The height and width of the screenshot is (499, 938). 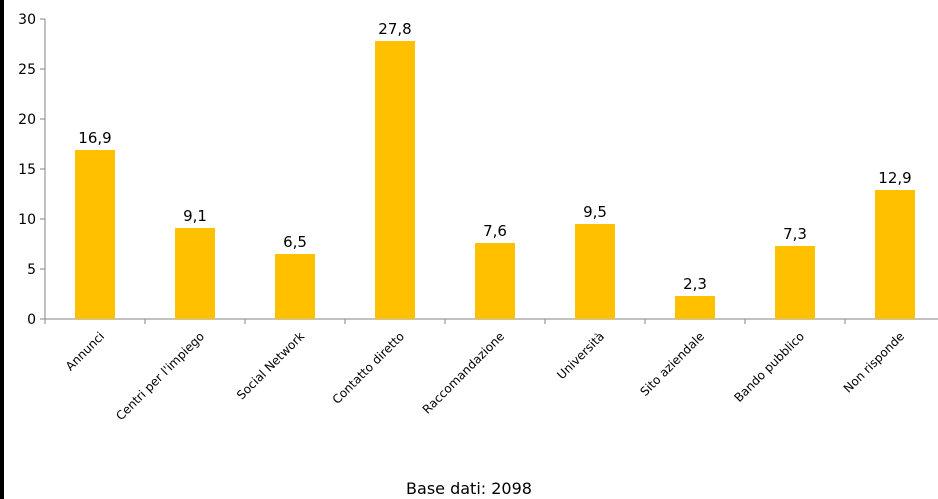 I want to click on category-label: Bando pubblico, so click(x=769, y=367).